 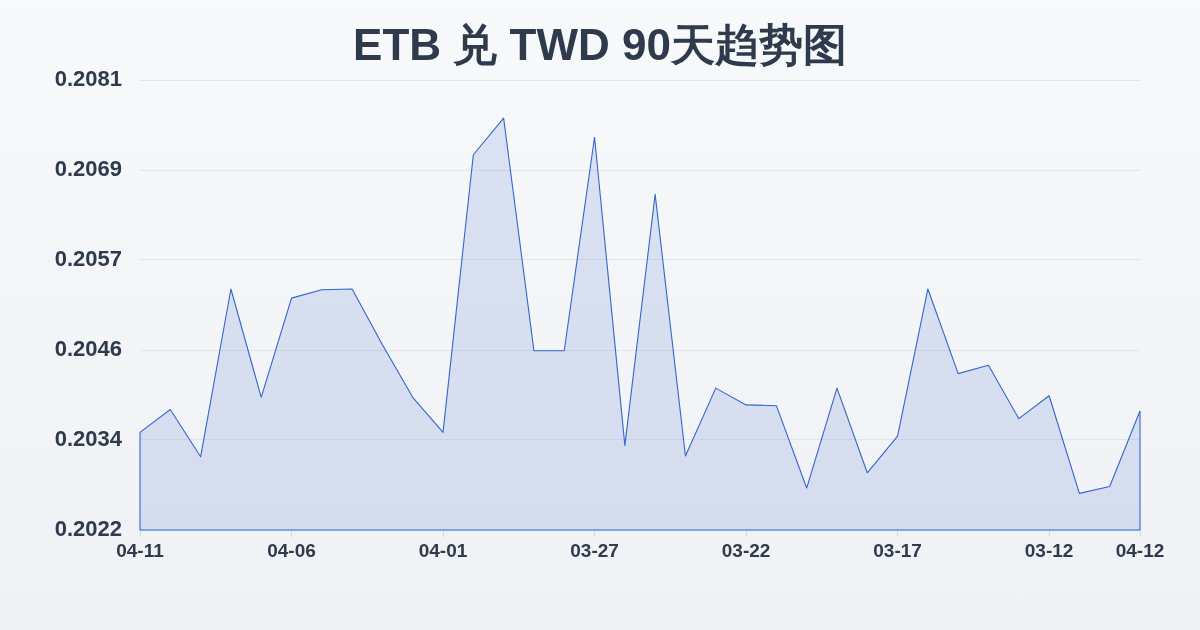 I want to click on x-tick-label: 04-06, so click(x=291, y=550).